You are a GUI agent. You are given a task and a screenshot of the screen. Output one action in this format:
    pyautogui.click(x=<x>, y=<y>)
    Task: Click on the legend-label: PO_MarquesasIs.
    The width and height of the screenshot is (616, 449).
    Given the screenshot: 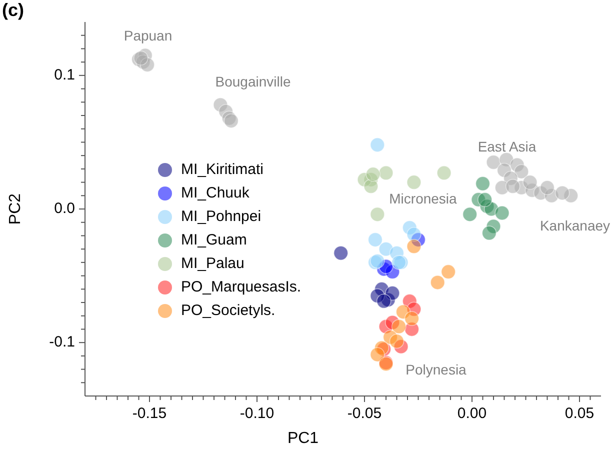 What is the action you would take?
    pyautogui.click(x=241, y=287)
    